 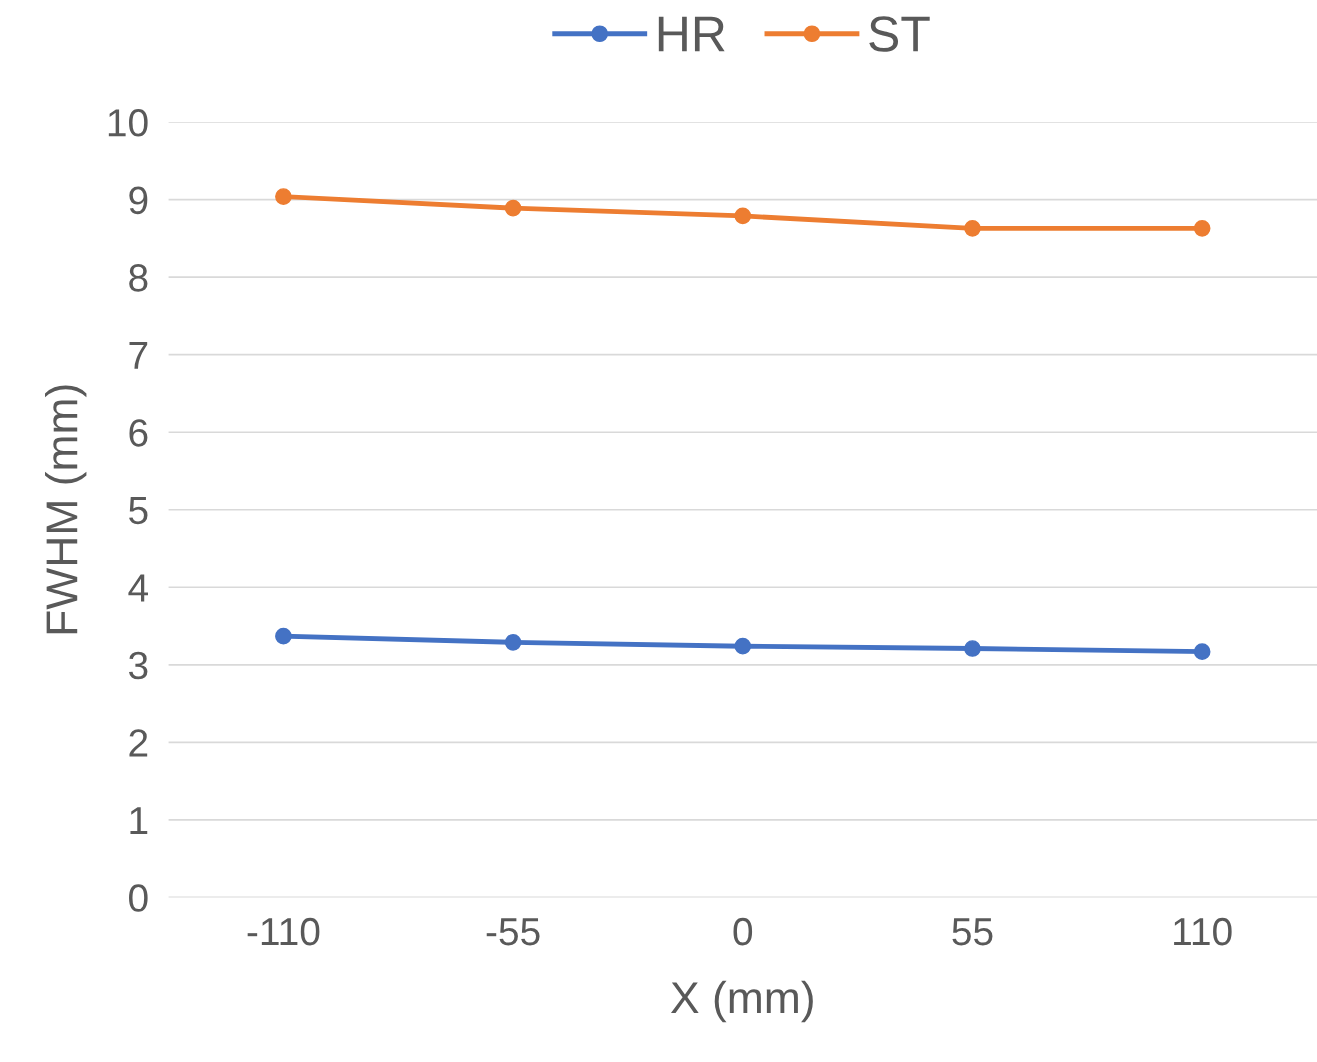 What do you see at coordinates (66, 509) in the screenshot?
I see `y-axis-title: FWHM (mm)` at bounding box center [66, 509].